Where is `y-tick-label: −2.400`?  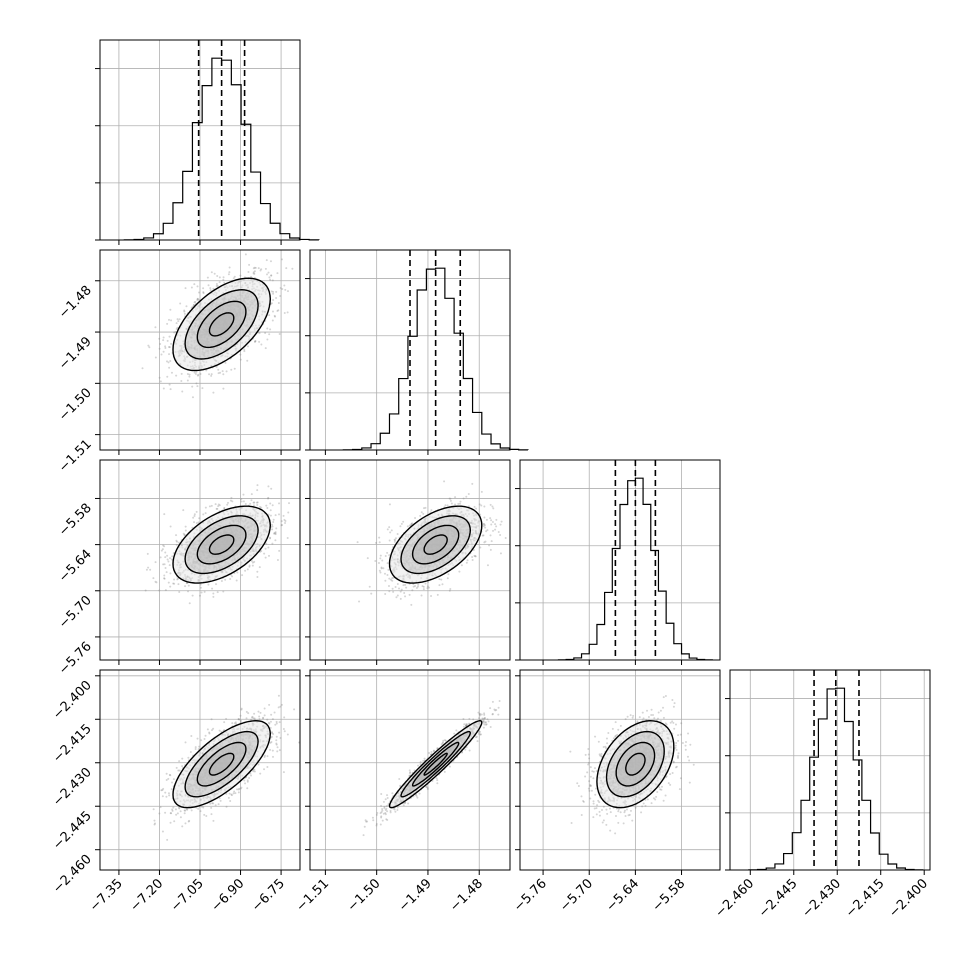
y-tick-label: −2.400 is located at coordinates (72, 700).